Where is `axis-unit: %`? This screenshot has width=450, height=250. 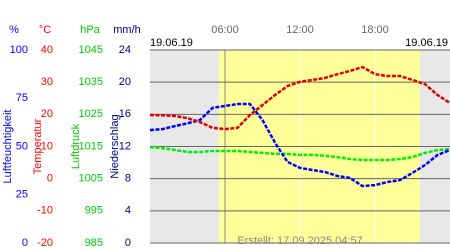 axis-unit: % is located at coordinates (14, 30).